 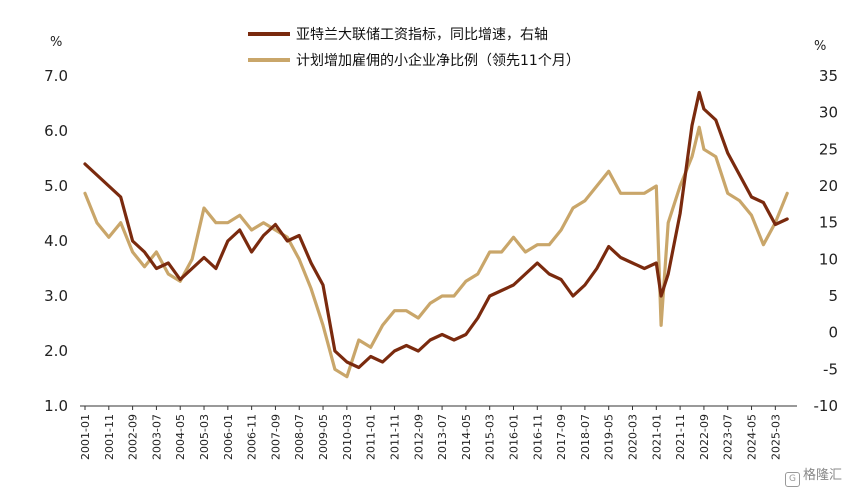 I want to click on right-tick-label: -10, so click(x=826, y=406).